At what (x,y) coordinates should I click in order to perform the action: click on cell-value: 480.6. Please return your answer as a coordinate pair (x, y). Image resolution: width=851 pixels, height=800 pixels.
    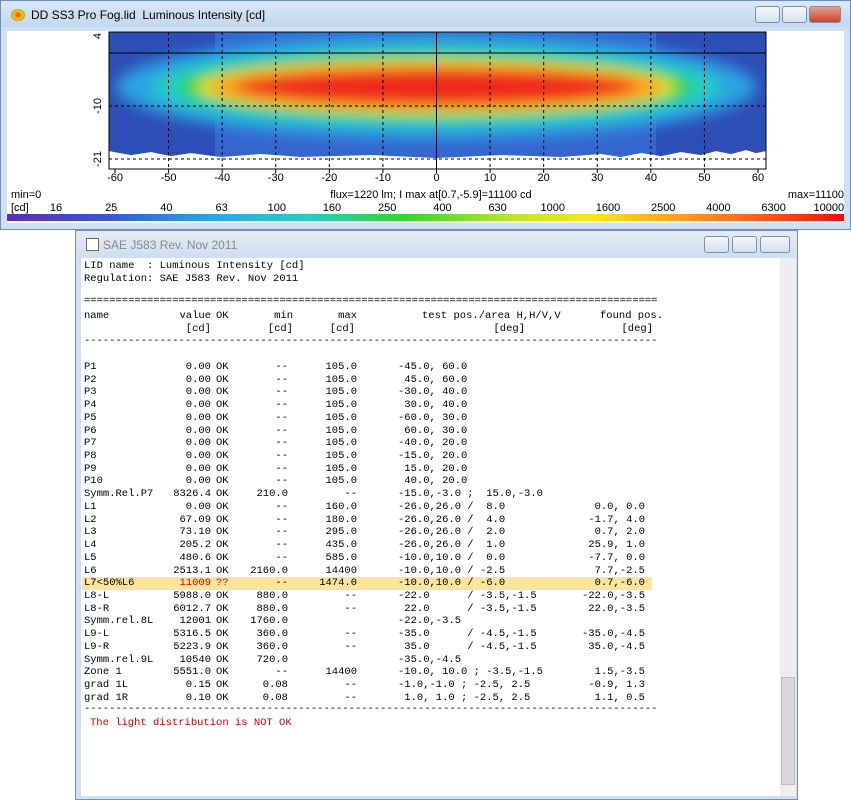
    Looking at the image, I should click on (195, 557).